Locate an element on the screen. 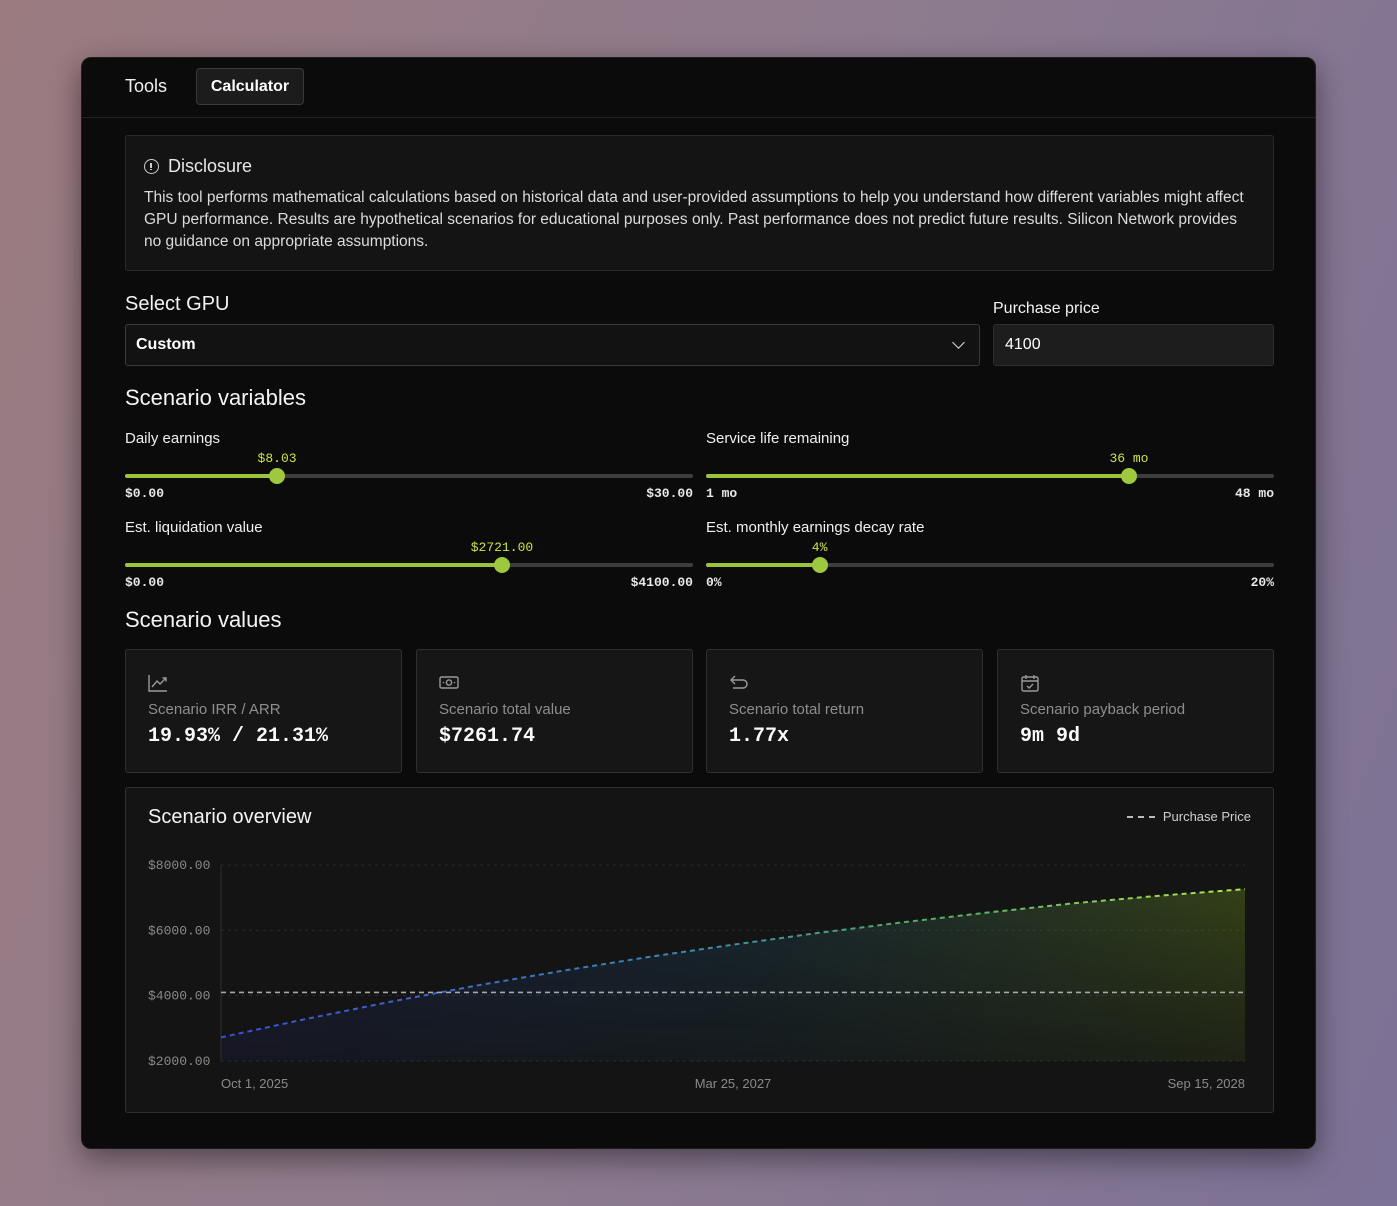  legend-label: Purchase Price is located at coordinates (1206, 816).